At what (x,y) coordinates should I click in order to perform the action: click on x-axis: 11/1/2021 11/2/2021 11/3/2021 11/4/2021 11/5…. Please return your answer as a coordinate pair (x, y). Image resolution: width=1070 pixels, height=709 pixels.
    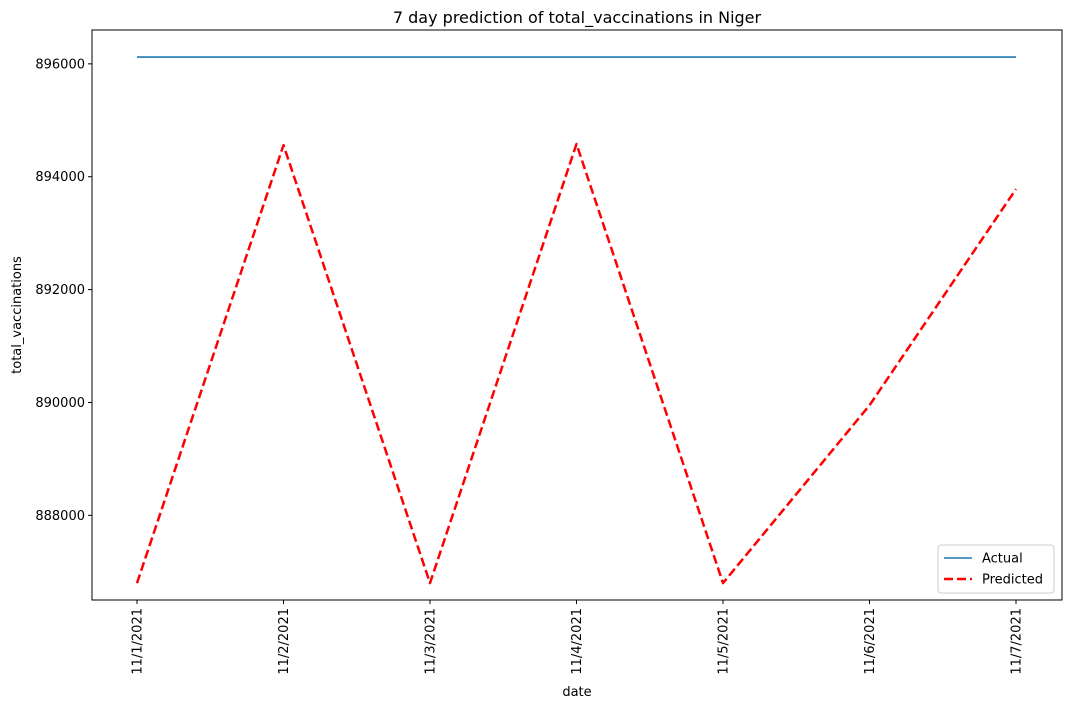
    Looking at the image, I should click on (578, 637).